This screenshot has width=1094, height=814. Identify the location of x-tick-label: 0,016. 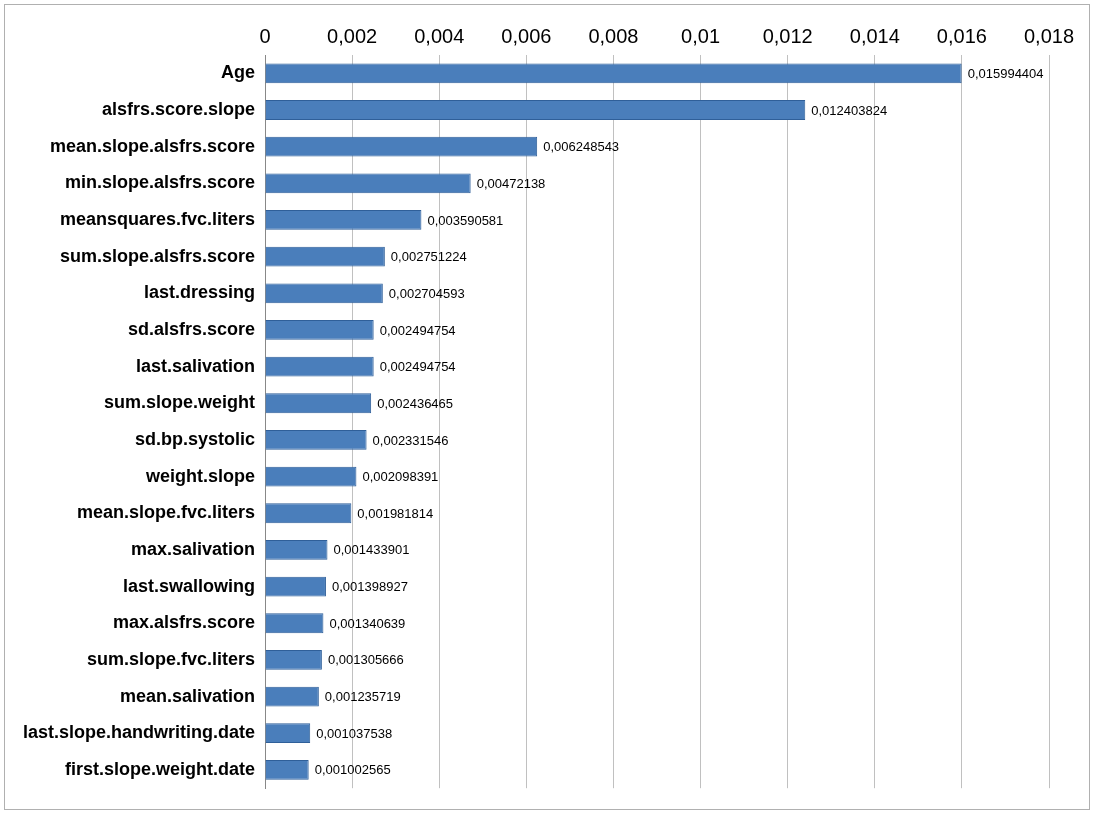
(961, 35).